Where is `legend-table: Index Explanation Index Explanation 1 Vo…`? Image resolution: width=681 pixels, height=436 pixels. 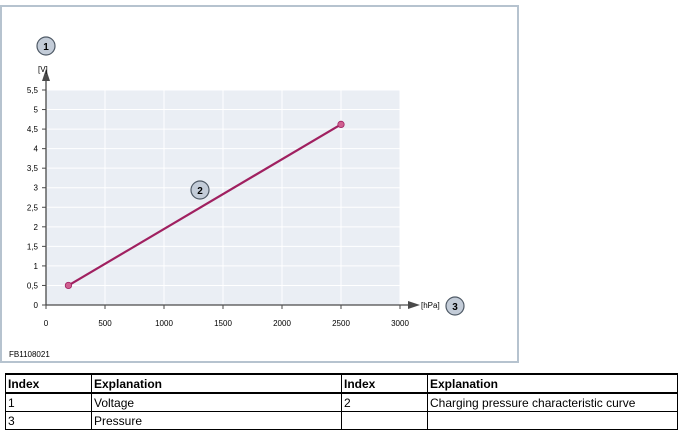
legend-table: Index Explanation Index Explanation 1 Vo… is located at coordinates (341, 401).